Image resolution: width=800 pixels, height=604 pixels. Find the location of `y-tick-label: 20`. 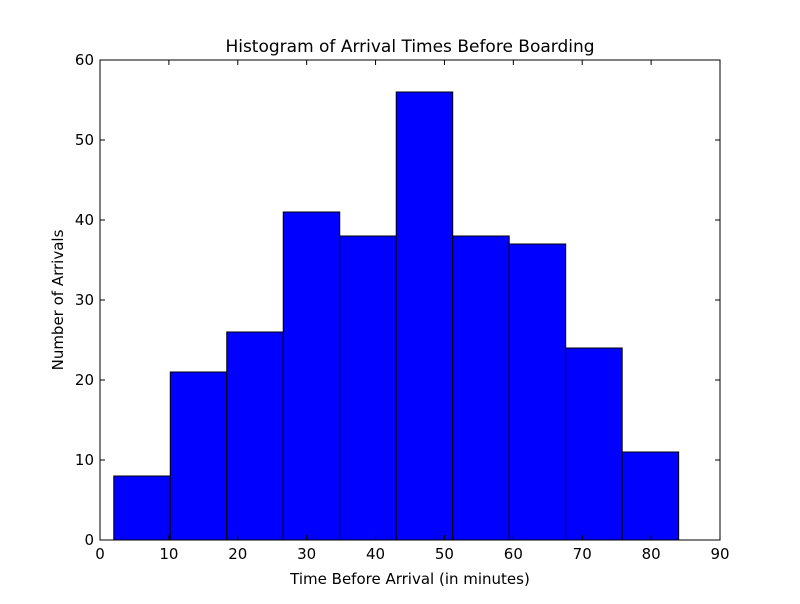

y-tick-label: 20 is located at coordinates (84, 380).